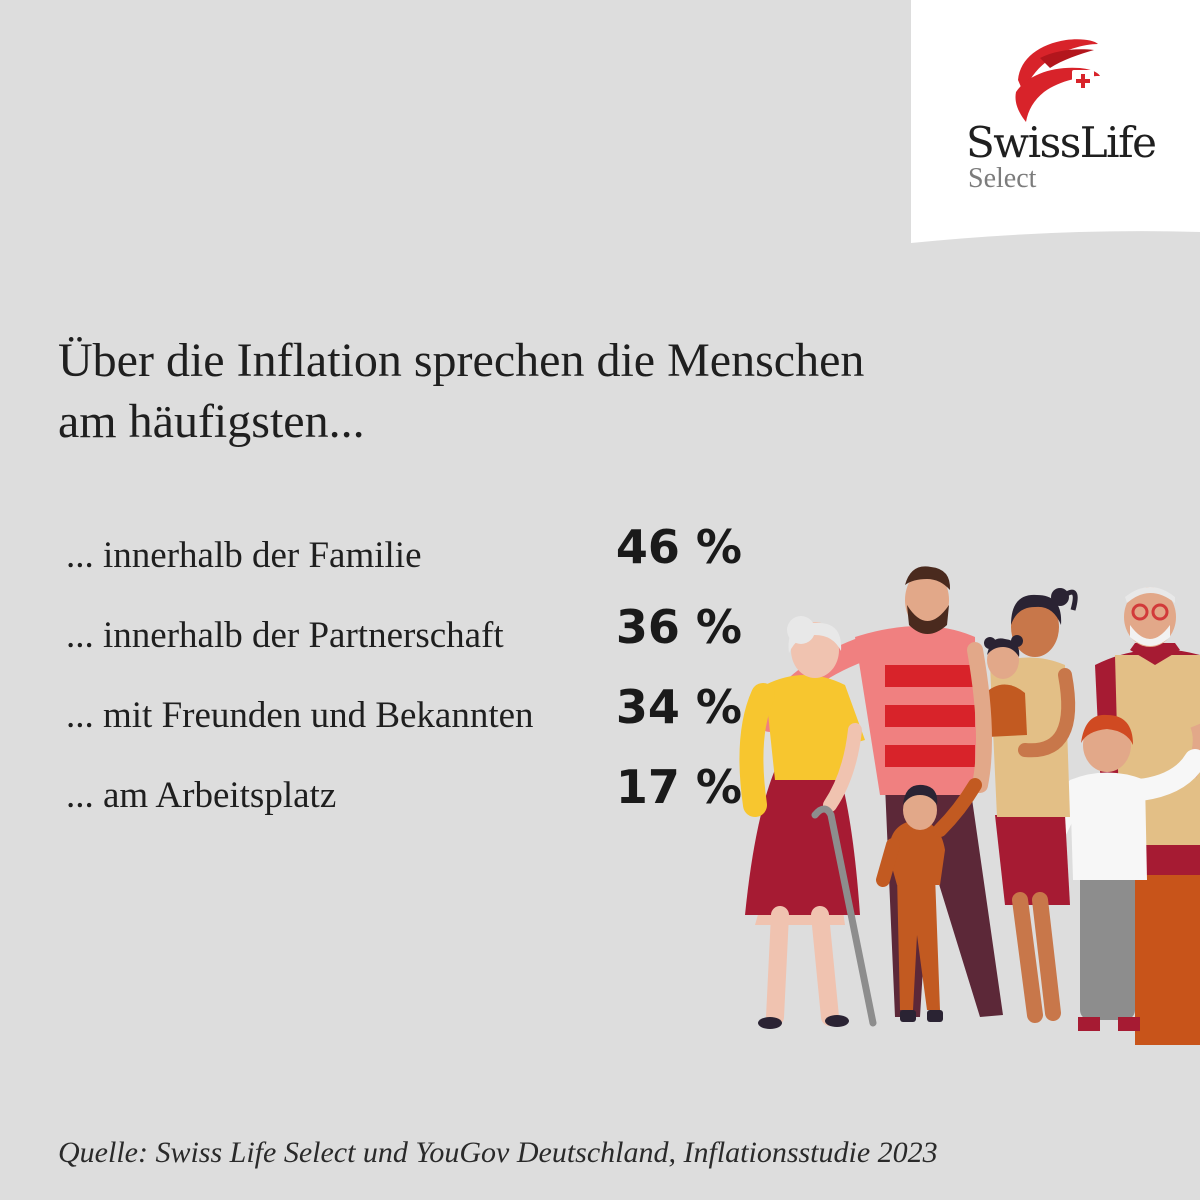 This screenshot has height=1200, width=1200. I want to click on logo-panel, so click(1055, 122).